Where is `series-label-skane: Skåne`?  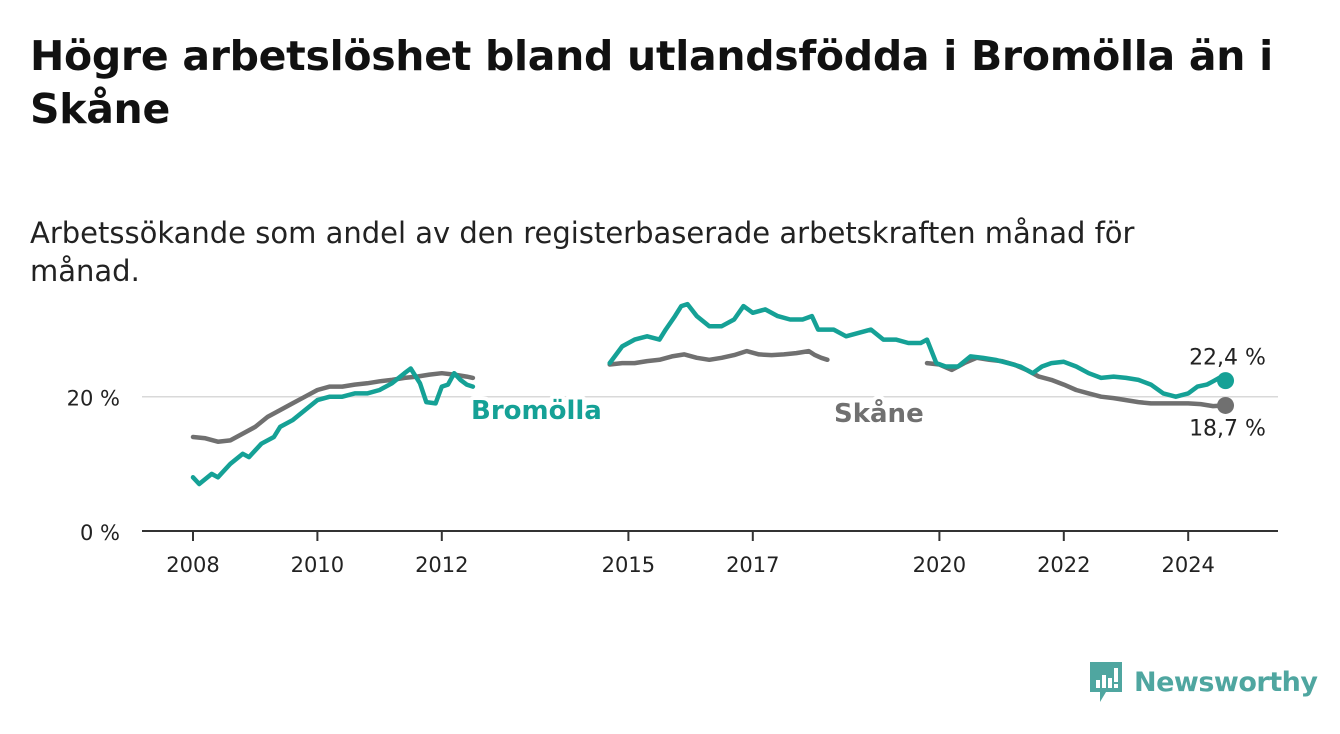 series-label-skane: Skåne is located at coordinates (879, 413).